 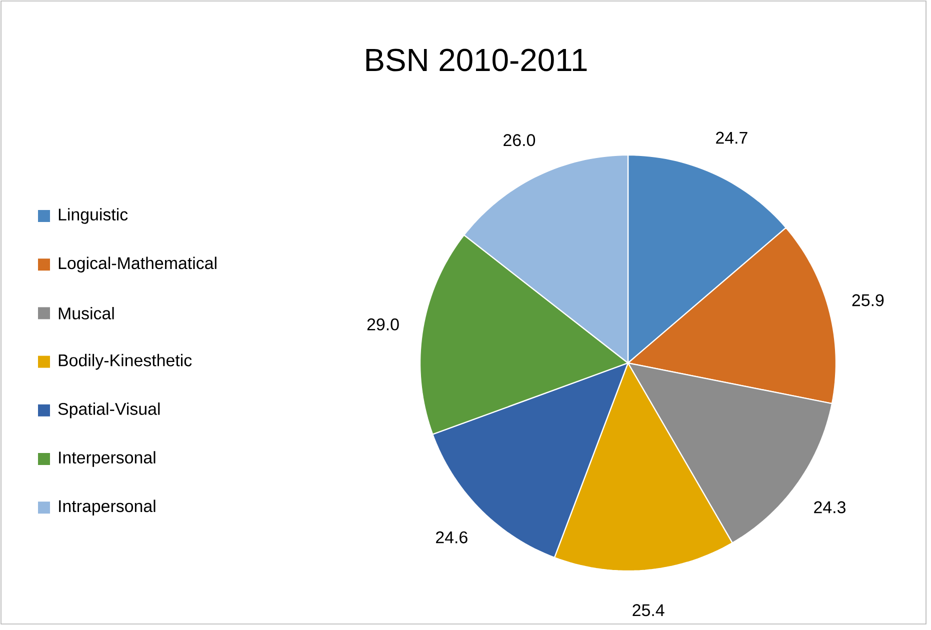 What do you see at coordinates (137, 264) in the screenshot?
I see `legend-label: Logical-Mathematical` at bounding box center [137, 264].